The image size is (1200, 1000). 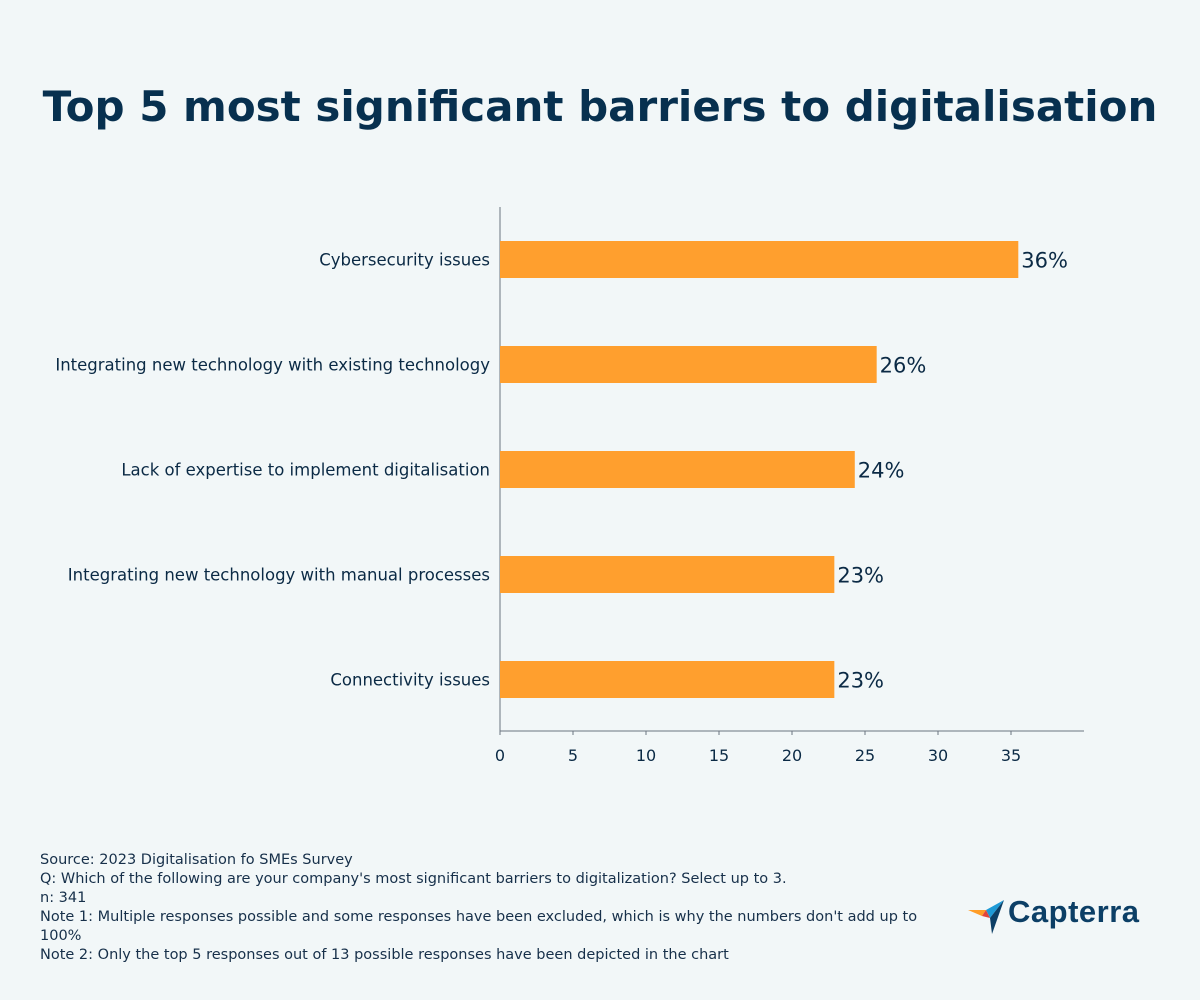 I want to click on capterra-logo-icon, so click(x=986, y=917).